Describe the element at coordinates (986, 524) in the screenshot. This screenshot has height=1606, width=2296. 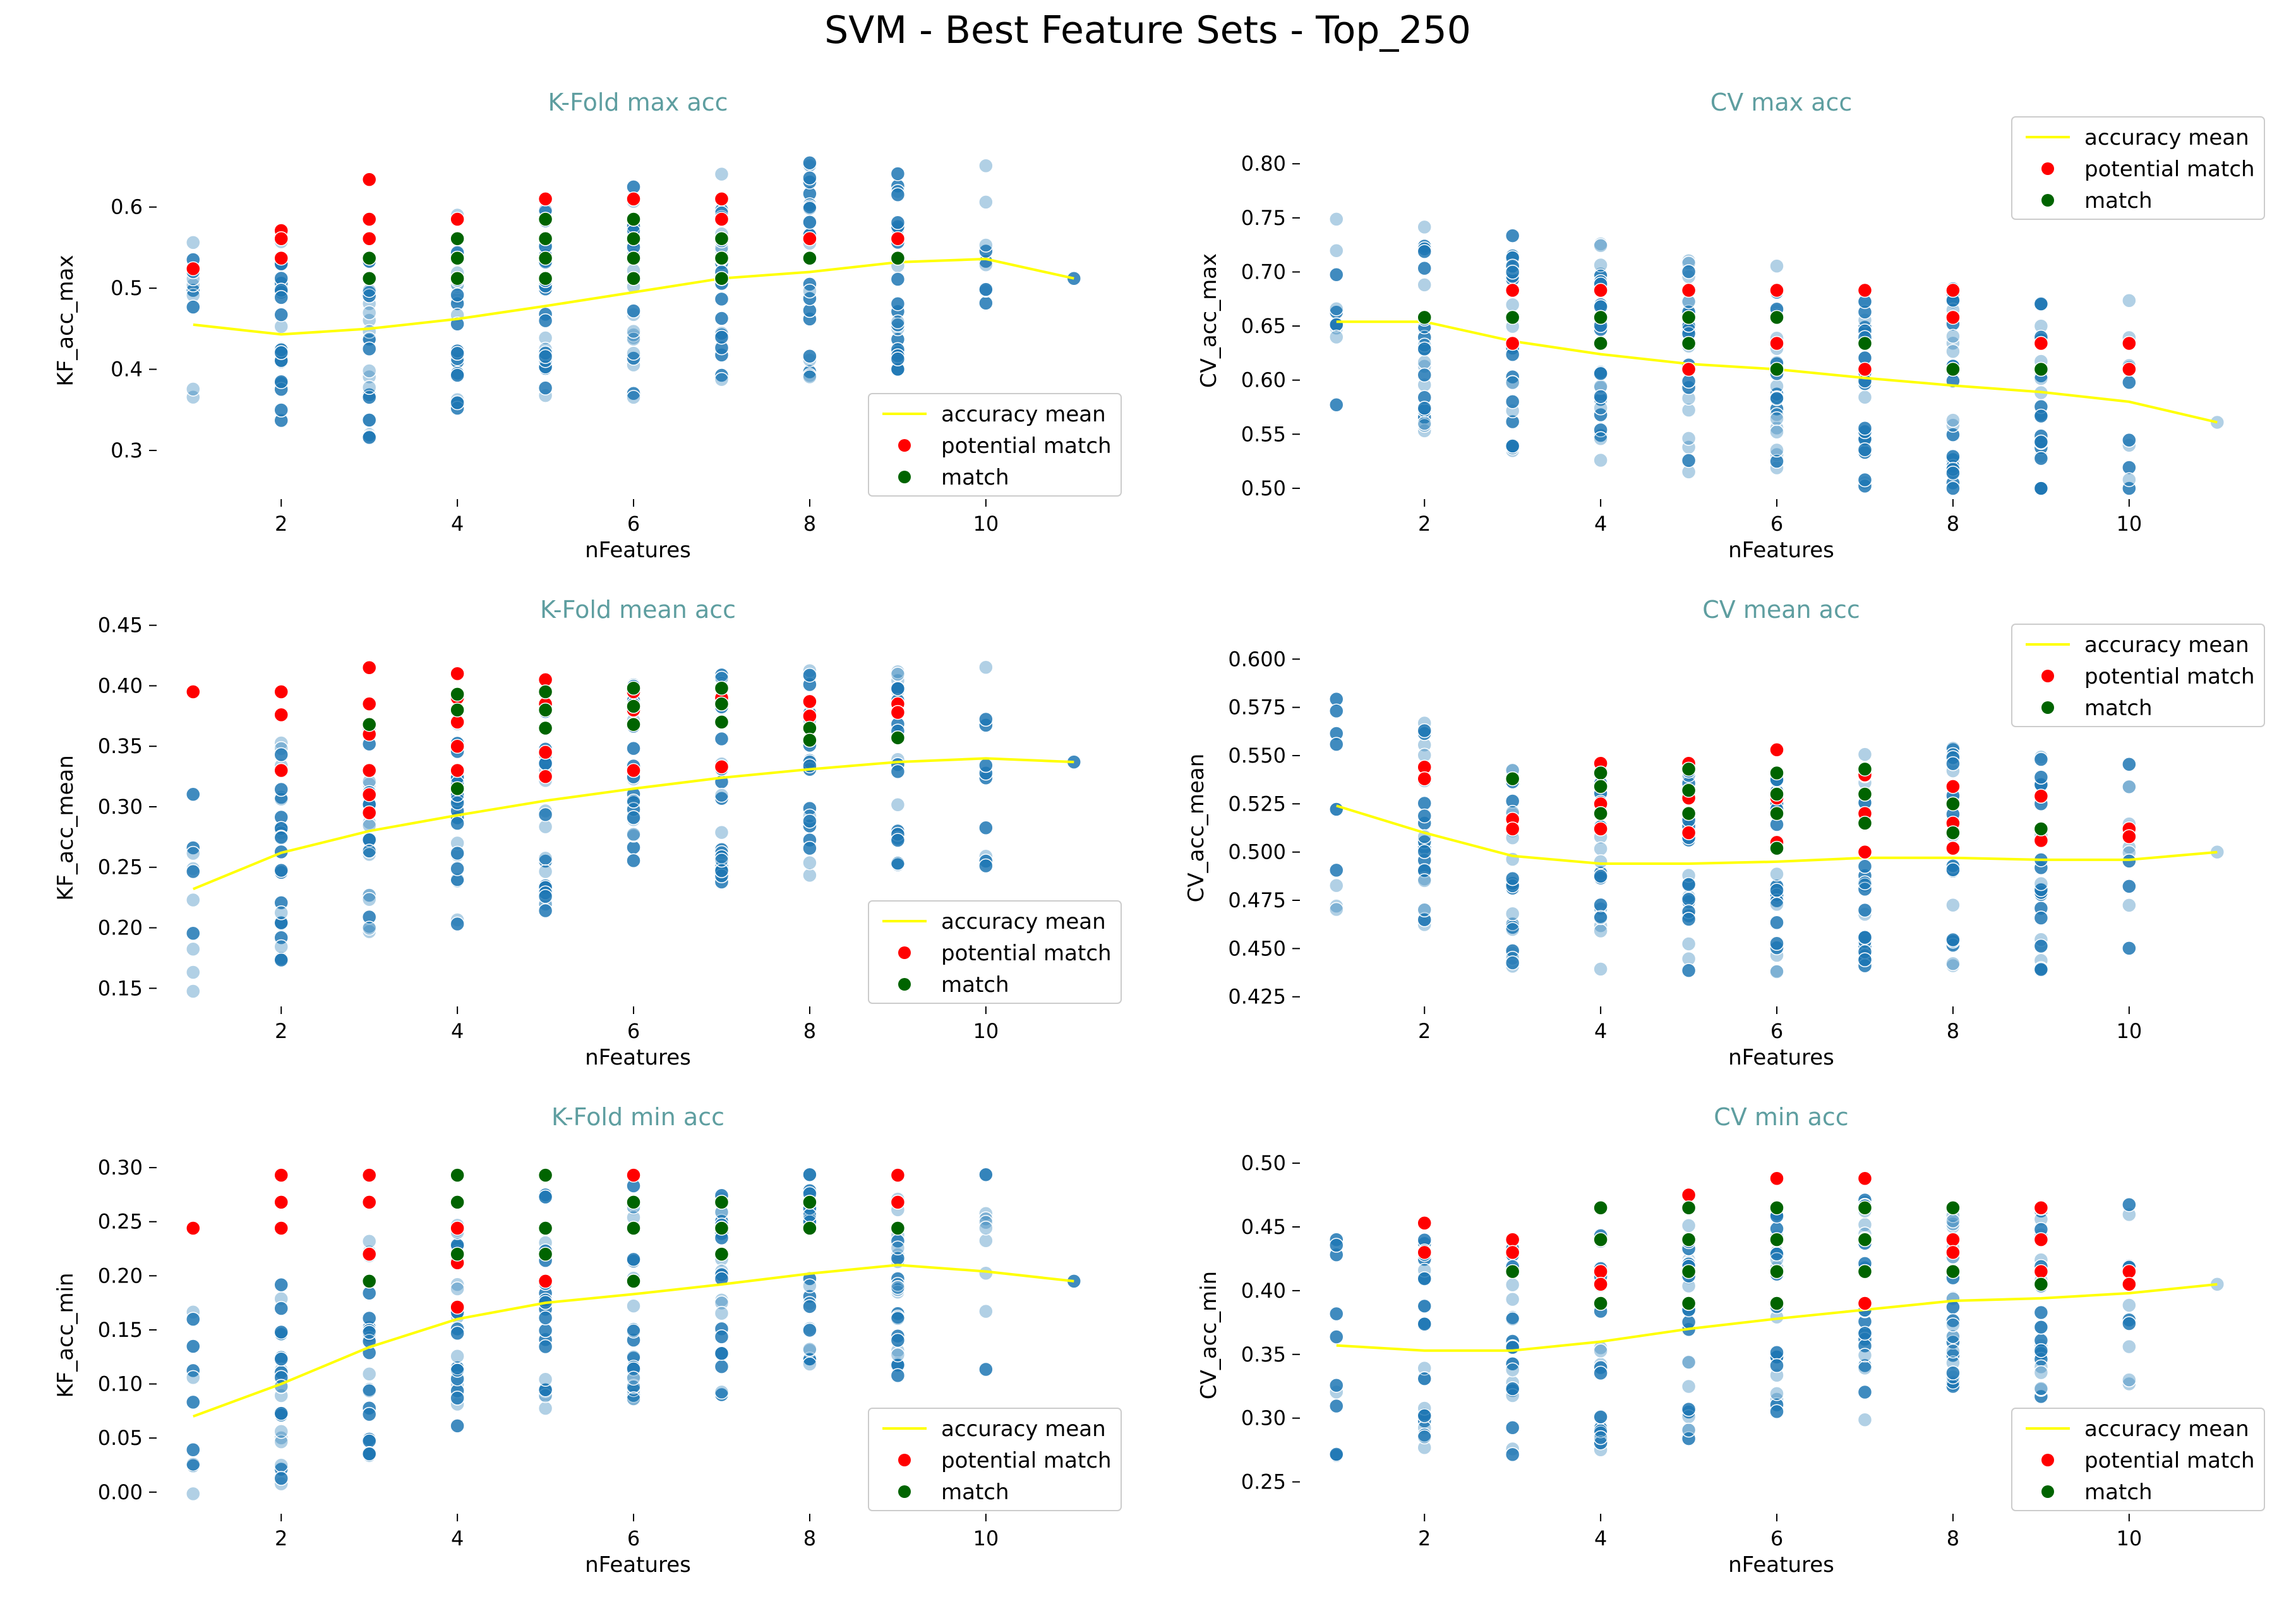
I see `x-tick-label: 10` at that location.